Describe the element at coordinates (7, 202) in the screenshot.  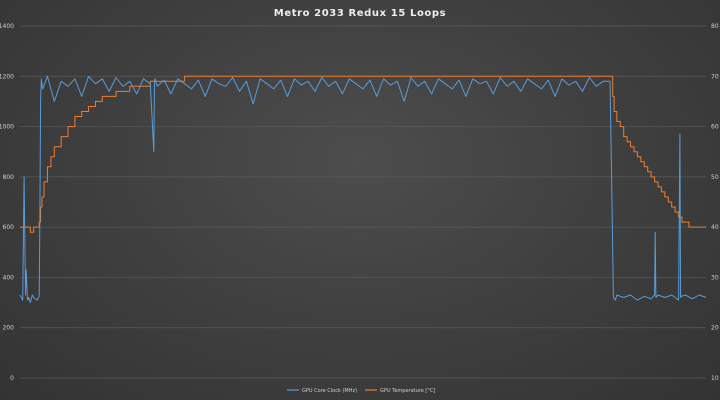
I see `left-axis-ticks: 0 200 400 600 800 1000 1200 1400` at that location.